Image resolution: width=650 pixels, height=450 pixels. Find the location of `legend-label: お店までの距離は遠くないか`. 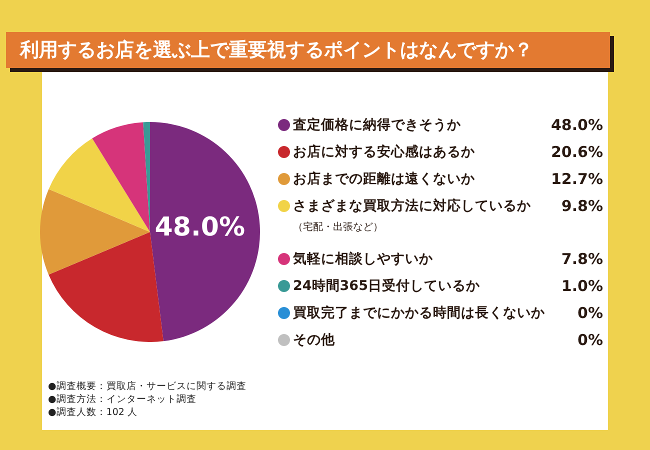

legend-label: お店までの距離は遠くないか is located at coordinates (384, 179).